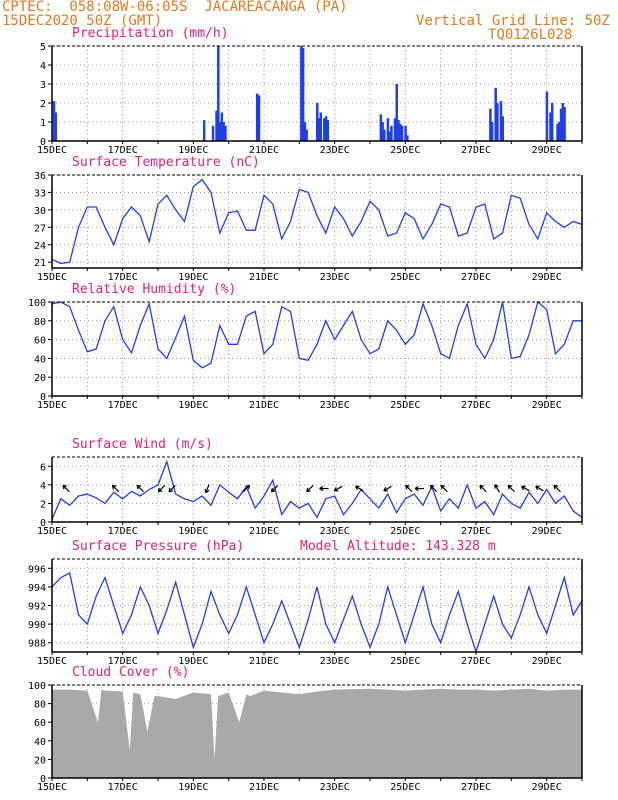 The width and height of the screenshot is (618, 800). Describe the element at coordinates (37, 644) in the screenshot. I see `y-tick-label: 988` at that location.